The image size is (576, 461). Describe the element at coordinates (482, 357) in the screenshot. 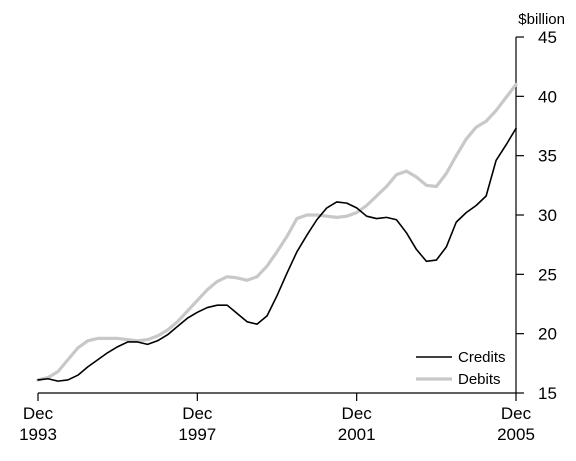

I see `legend-label-credits: Credits` at that location.